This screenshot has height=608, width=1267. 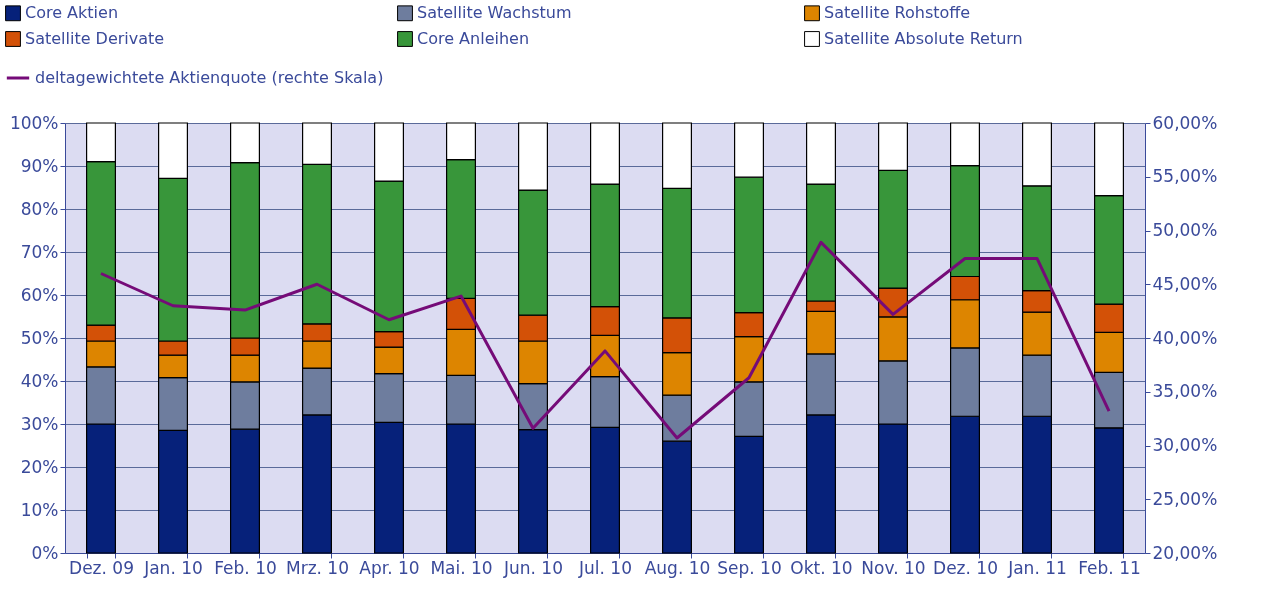 What do you see at coordinates (494, 13) in the screenshot?
I see `legend-label: Satellite Wachstum` at bounding box center [494, 13].